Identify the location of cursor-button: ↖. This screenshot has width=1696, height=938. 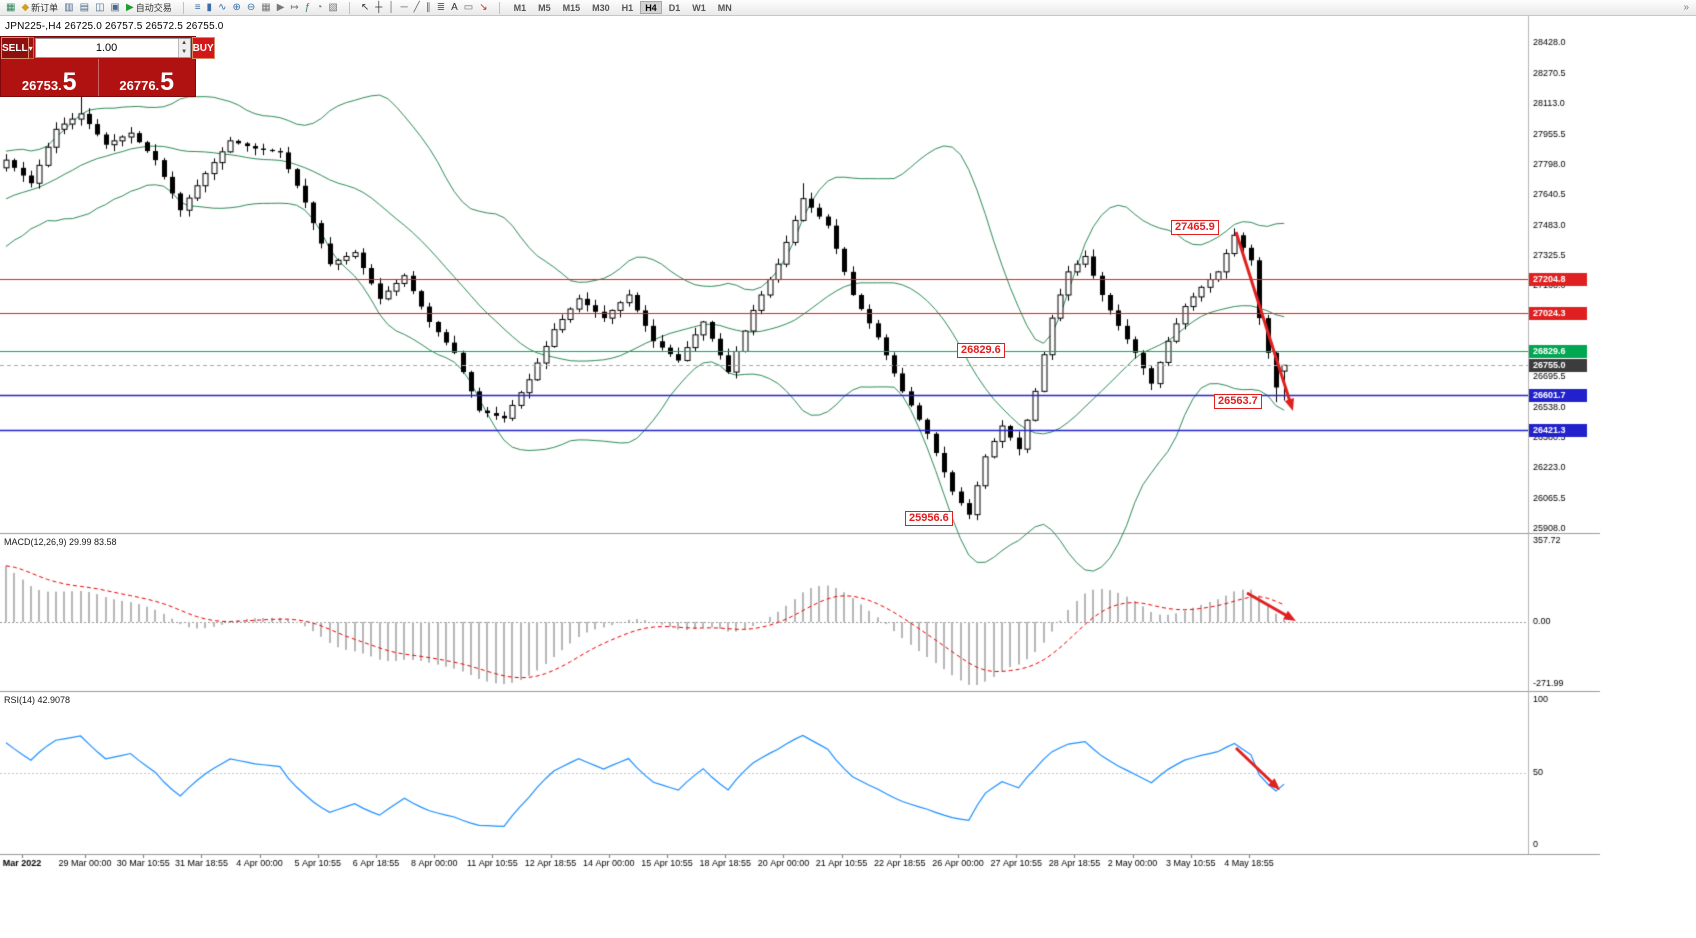
(365, 8).